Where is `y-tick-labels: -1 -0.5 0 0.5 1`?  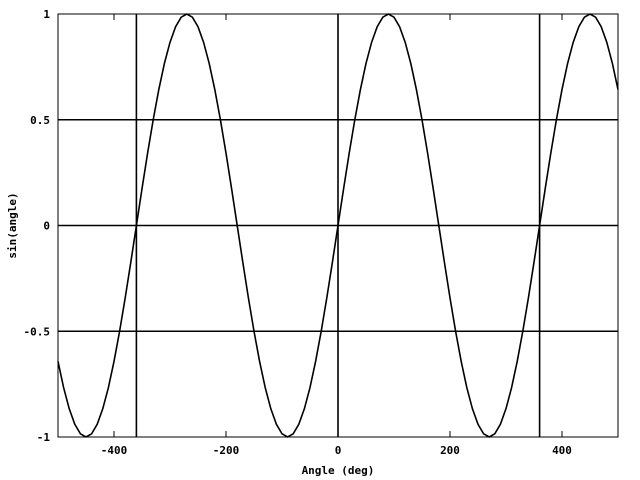 y-tick-labels: -1 -0.5 0 0.5 1 is located at coordinates (37, 226).